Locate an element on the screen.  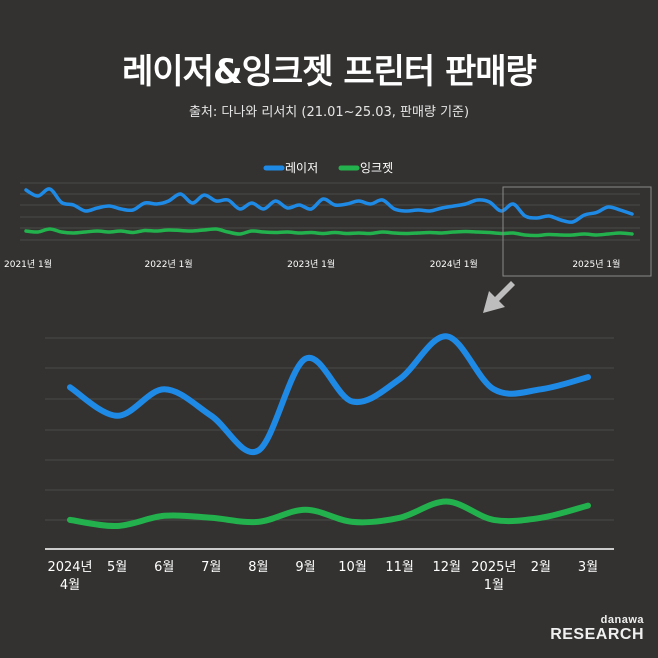
legend-laser-label: 레이저 is located at coordinates (301, 168).